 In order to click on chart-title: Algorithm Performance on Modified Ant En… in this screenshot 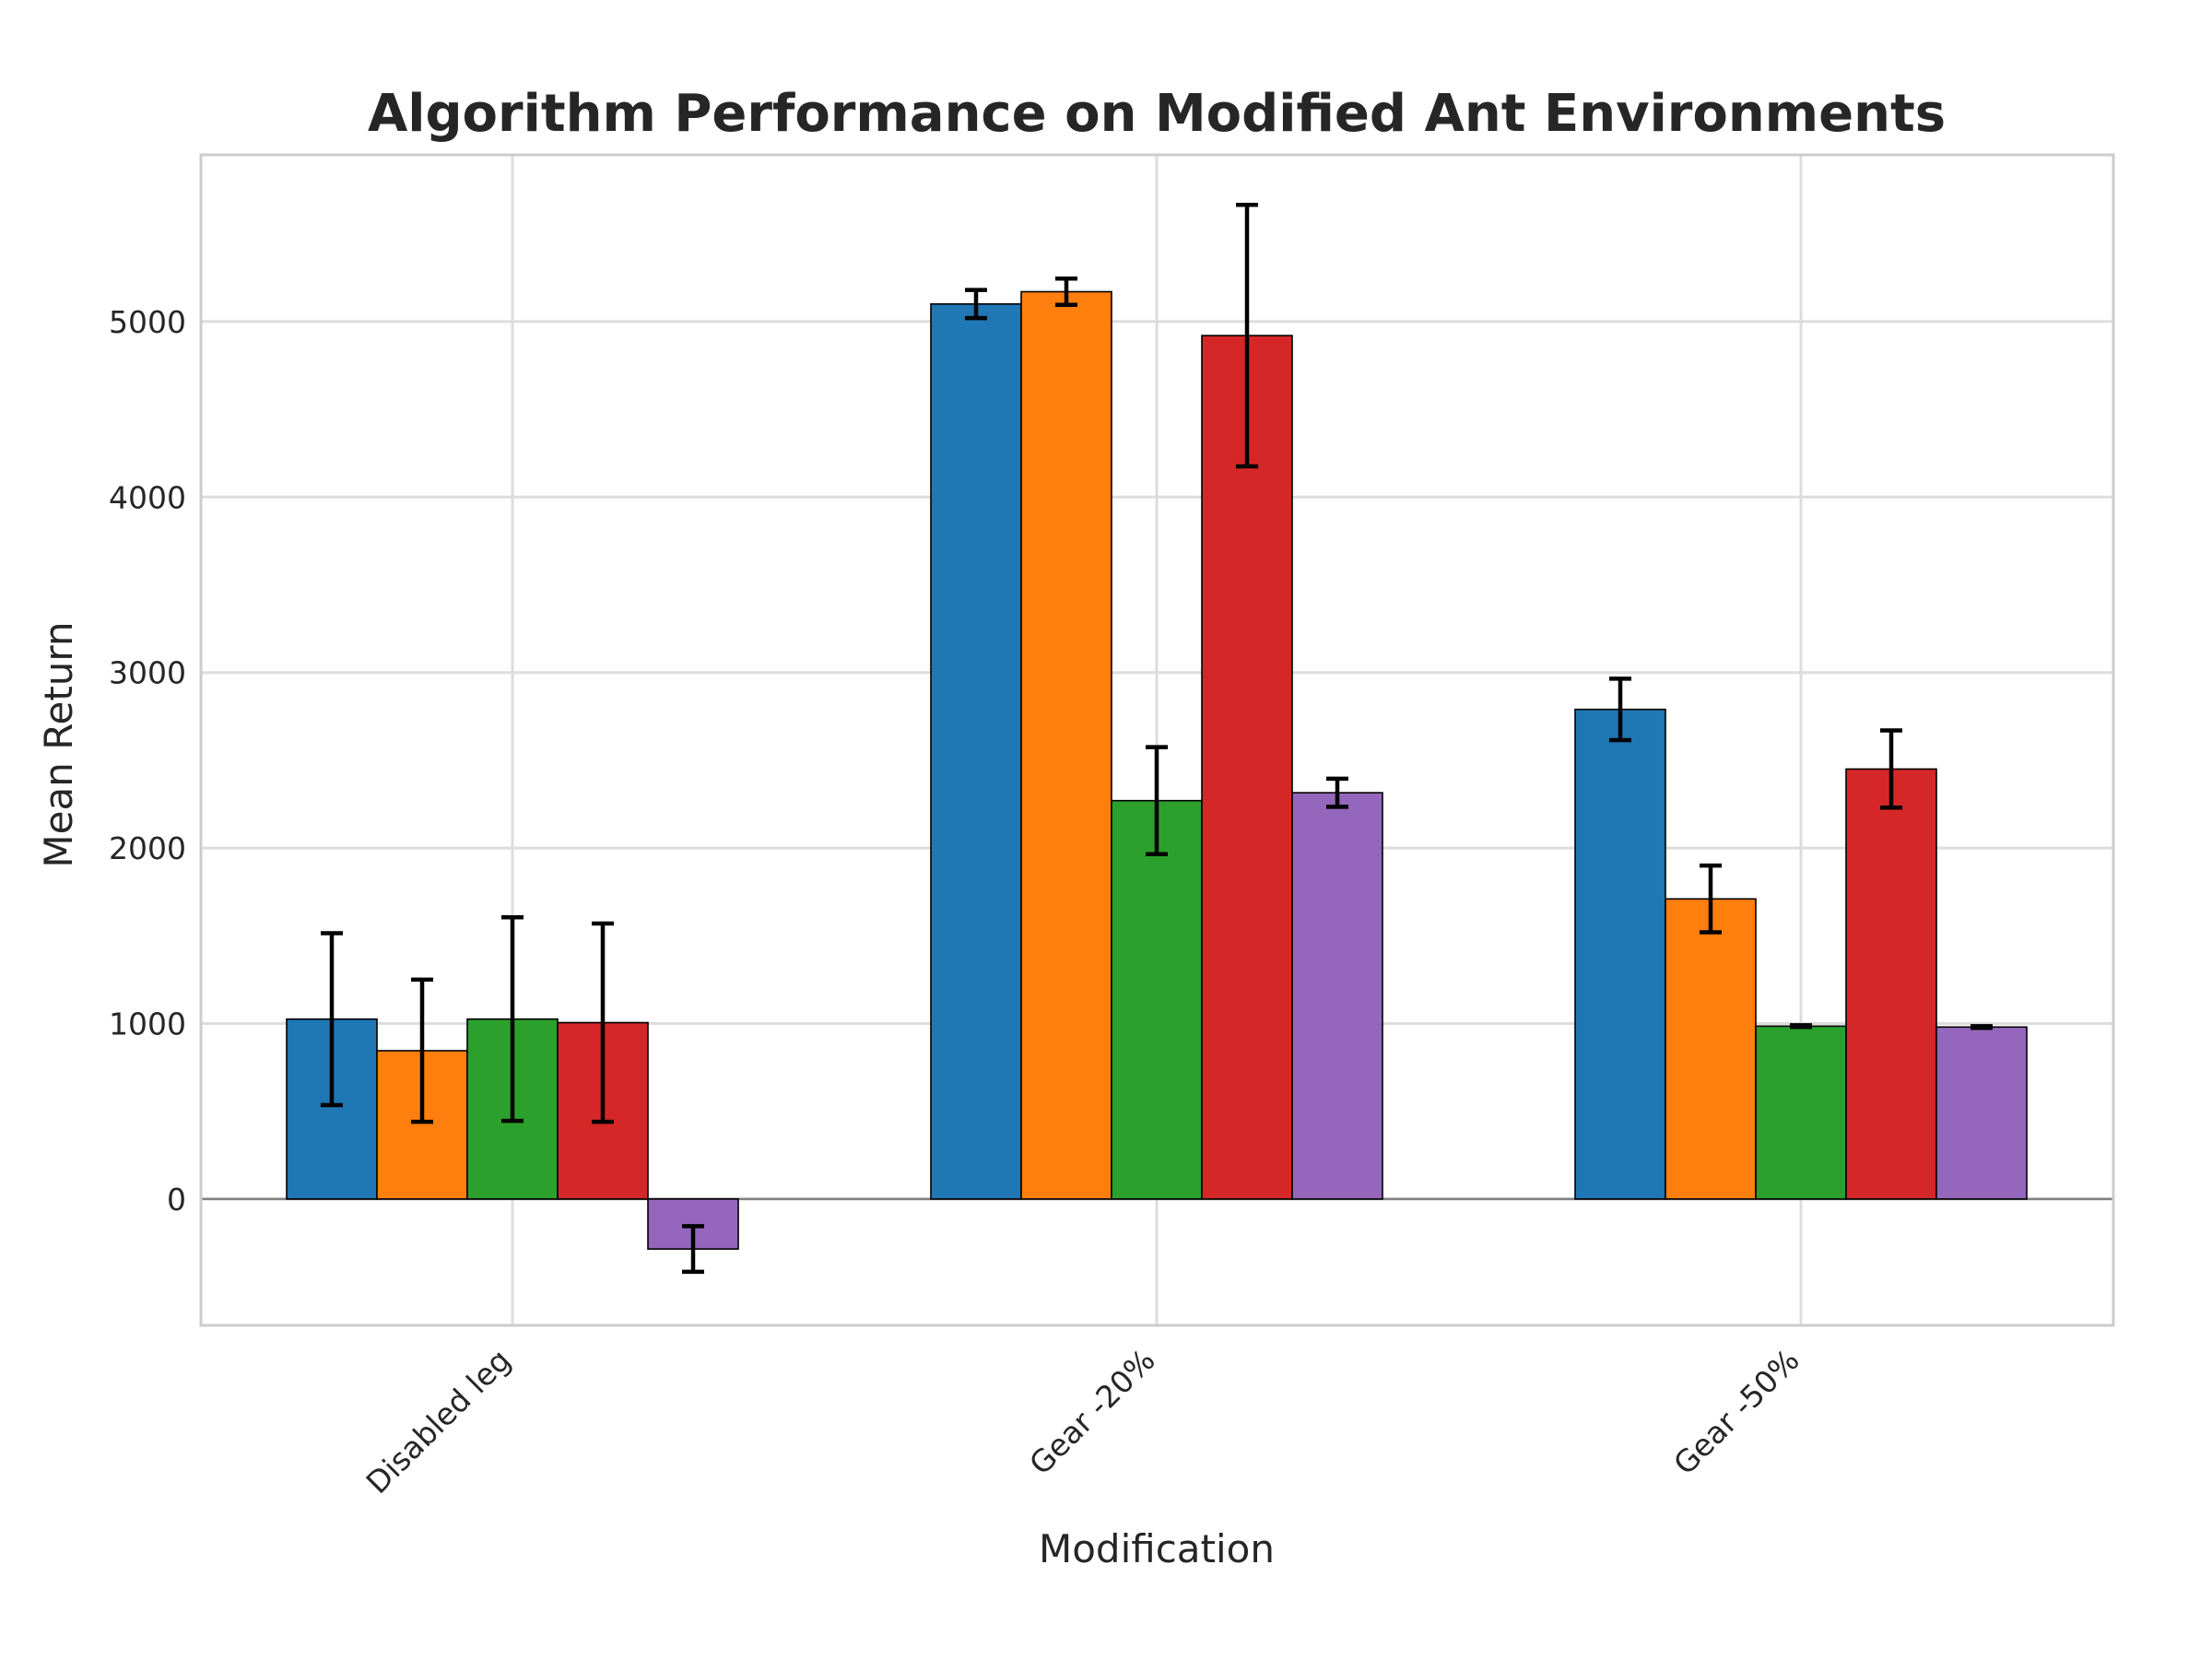, I will do `click(1157, 114)`.